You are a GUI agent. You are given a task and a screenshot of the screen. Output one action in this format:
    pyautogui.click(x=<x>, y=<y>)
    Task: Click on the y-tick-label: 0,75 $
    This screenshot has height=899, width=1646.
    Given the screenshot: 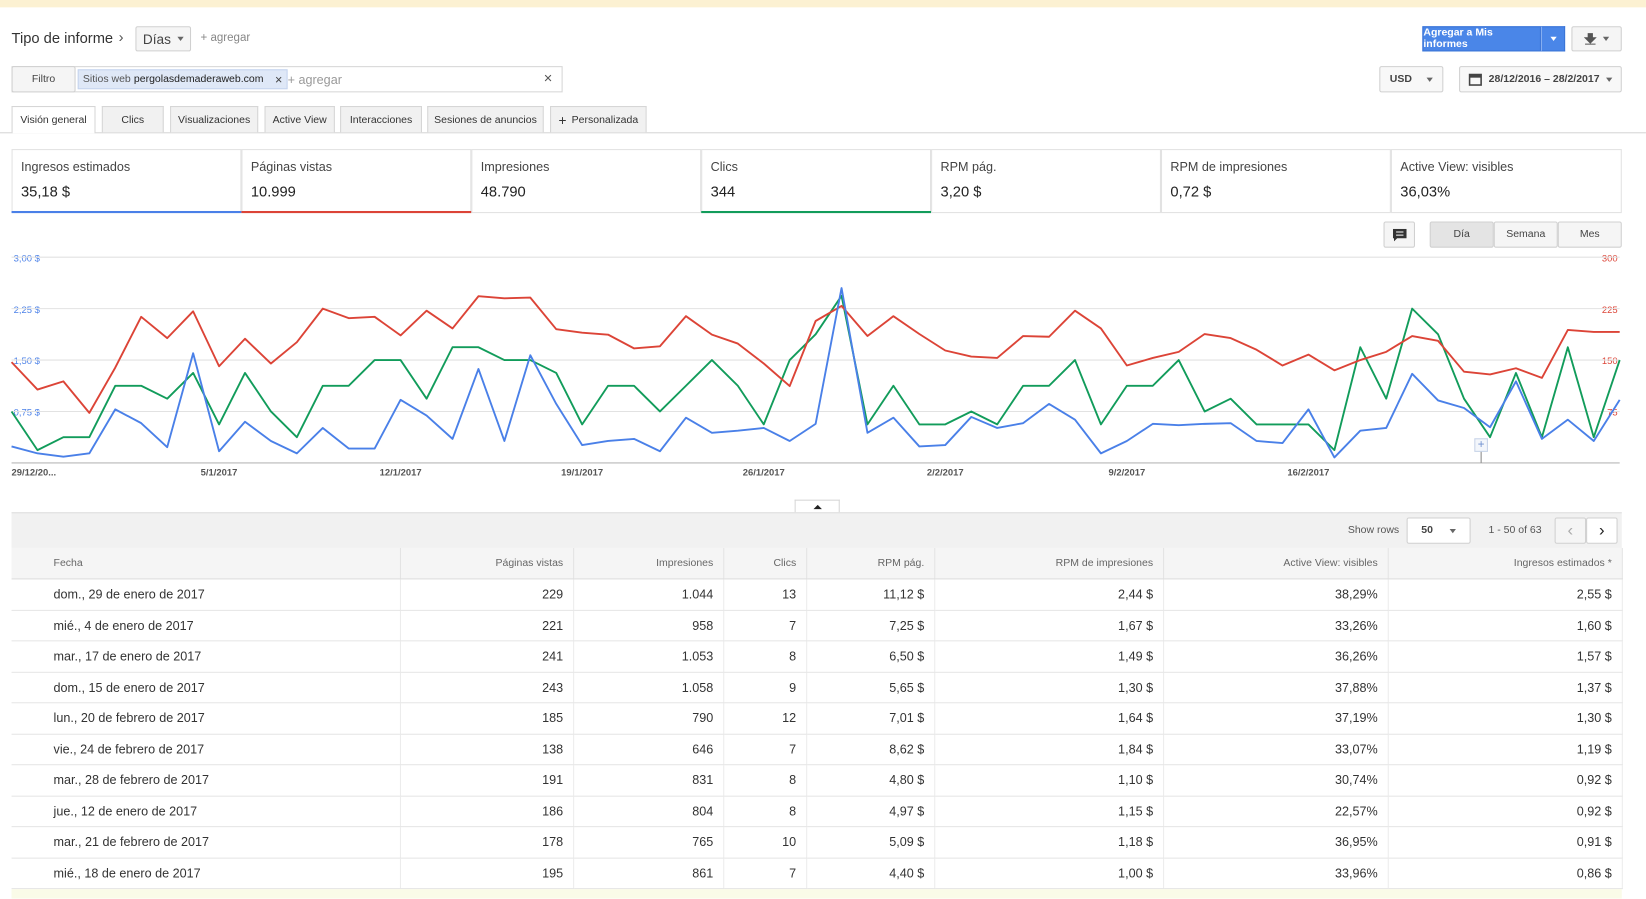 What is the action you would take?
    pyautogui.click(x=27, y=413)
    